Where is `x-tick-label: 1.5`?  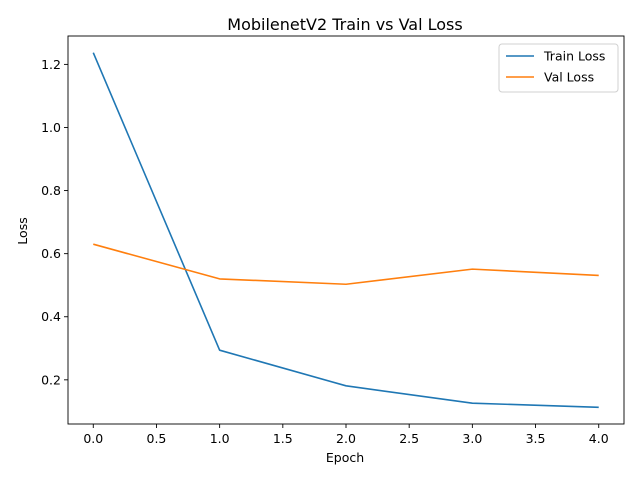 x-tick-label: 1.5 is located at coordinates (283, 438).